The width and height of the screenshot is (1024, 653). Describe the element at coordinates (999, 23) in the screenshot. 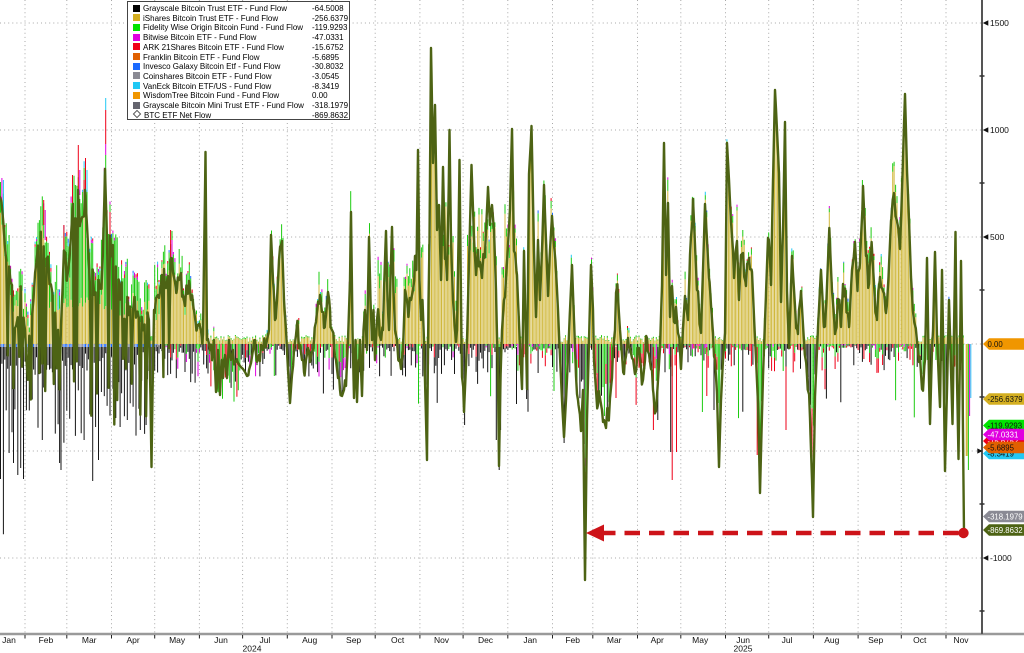

I see `svg-text: 1500` at that location.